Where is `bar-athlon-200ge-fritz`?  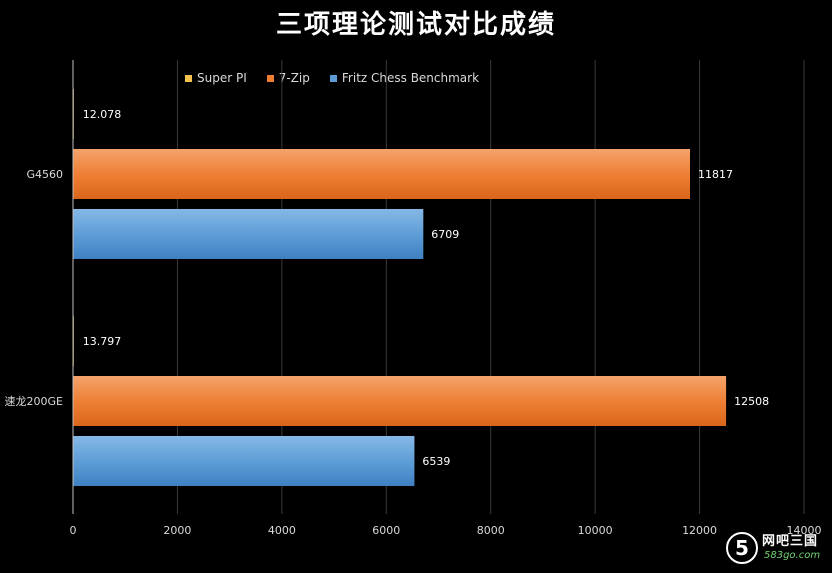 bar-athlon-200ge-fritz is located at coordinates (244, 461).